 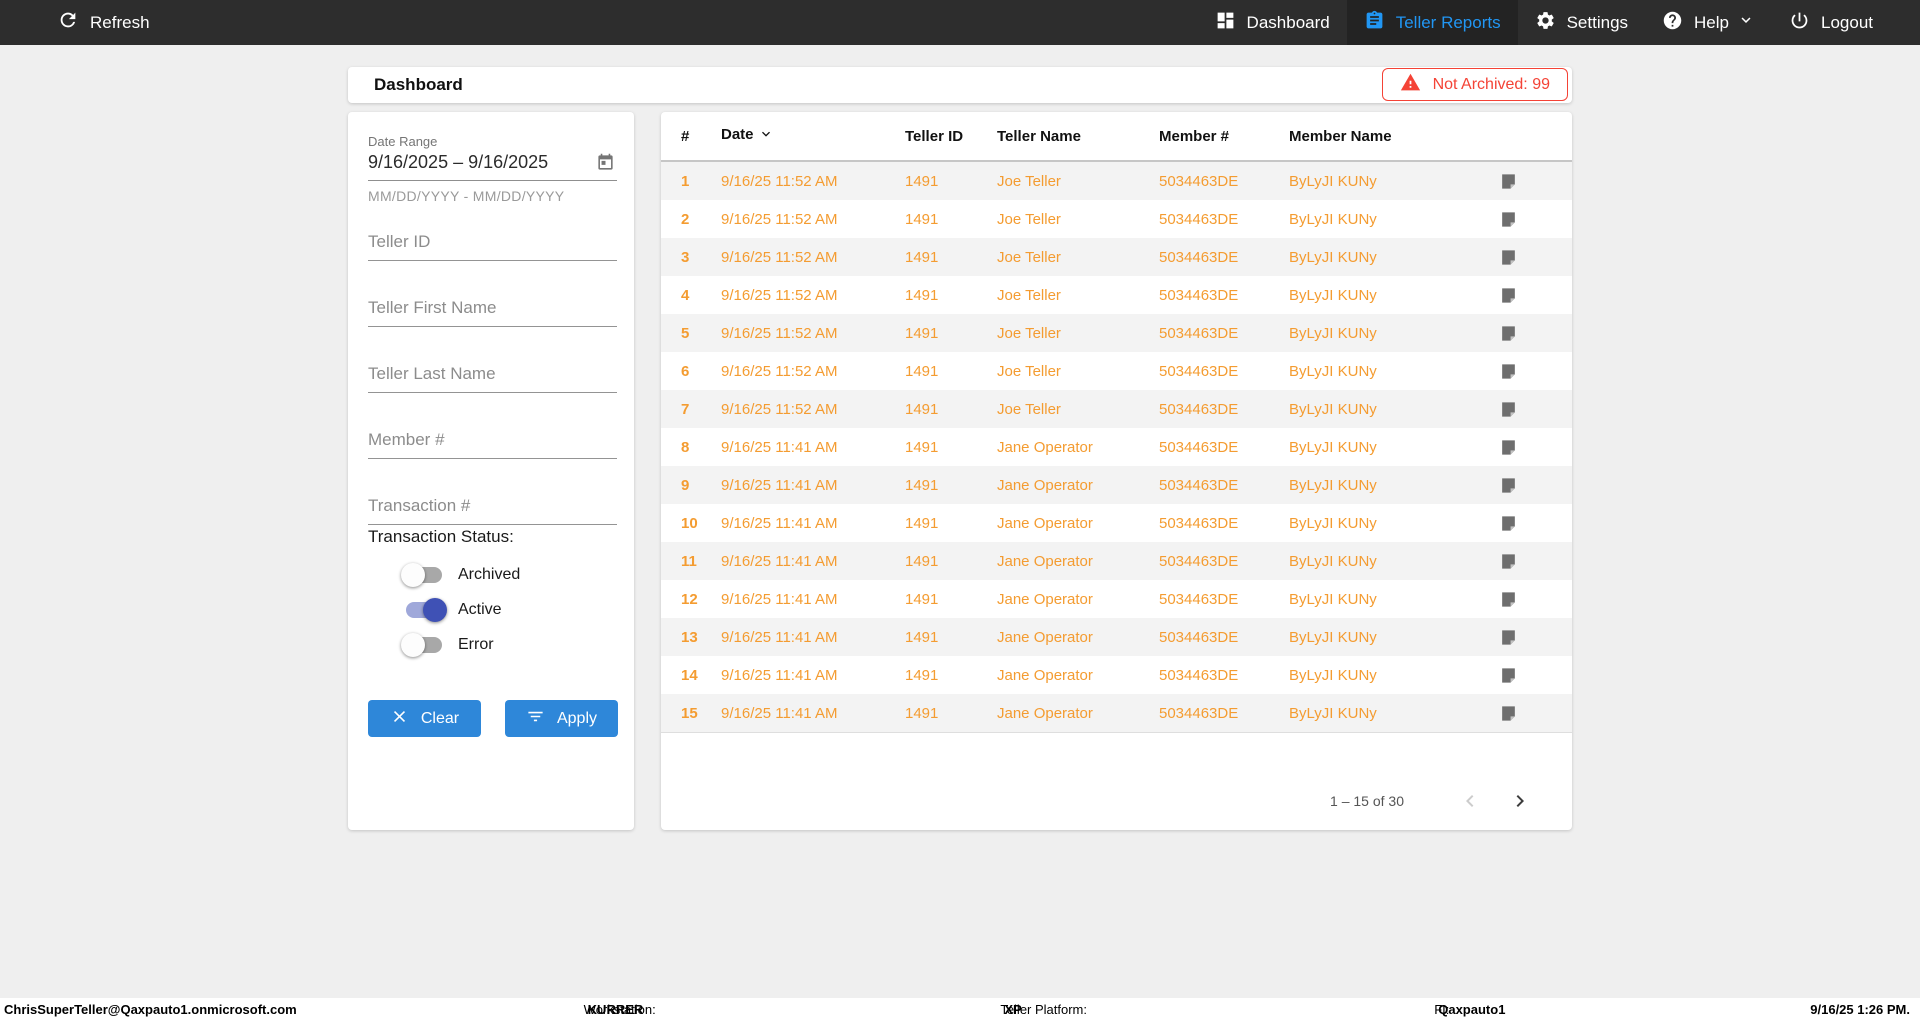 What do you see at coordinates (489, 574) in the screenshot?
I see `toggle-label: Archived` at bounding box center [489, 574].